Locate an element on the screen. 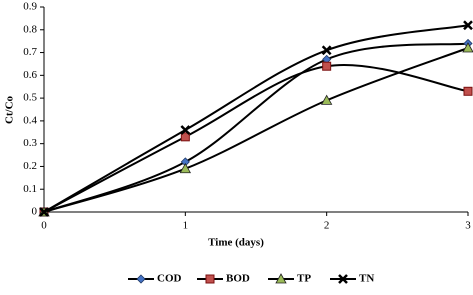  legend-label: TN is located at coordinates (366, 279).